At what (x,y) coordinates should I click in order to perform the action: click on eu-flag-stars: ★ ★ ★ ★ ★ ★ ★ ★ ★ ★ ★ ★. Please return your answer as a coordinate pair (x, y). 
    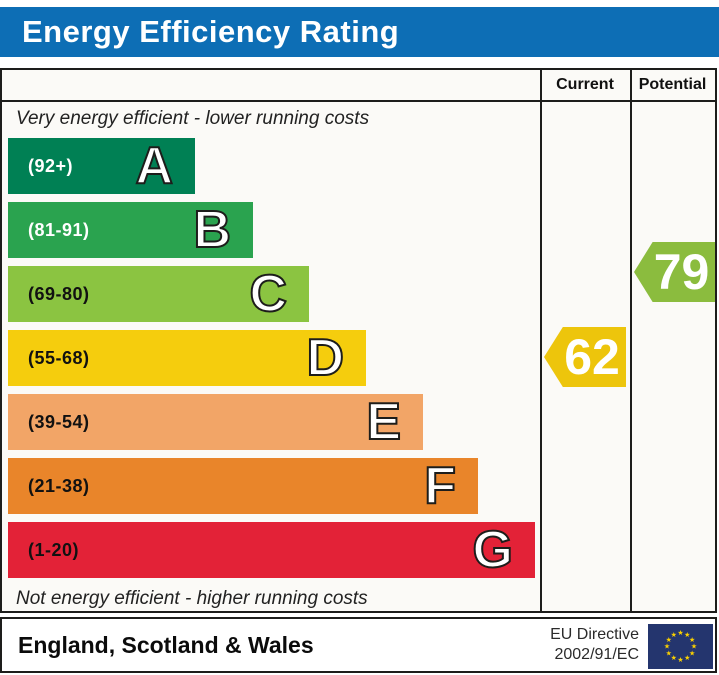
    Looking at the image, I should click on (680, 646).